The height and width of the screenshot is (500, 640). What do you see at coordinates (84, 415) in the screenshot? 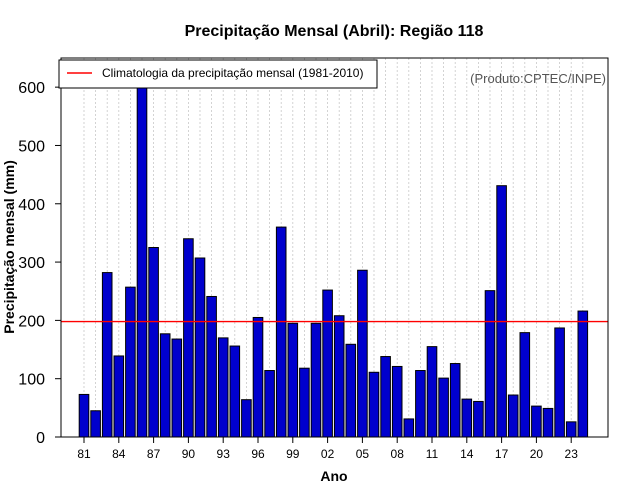
I see `bar-1981` at bounding box center [84, 415].